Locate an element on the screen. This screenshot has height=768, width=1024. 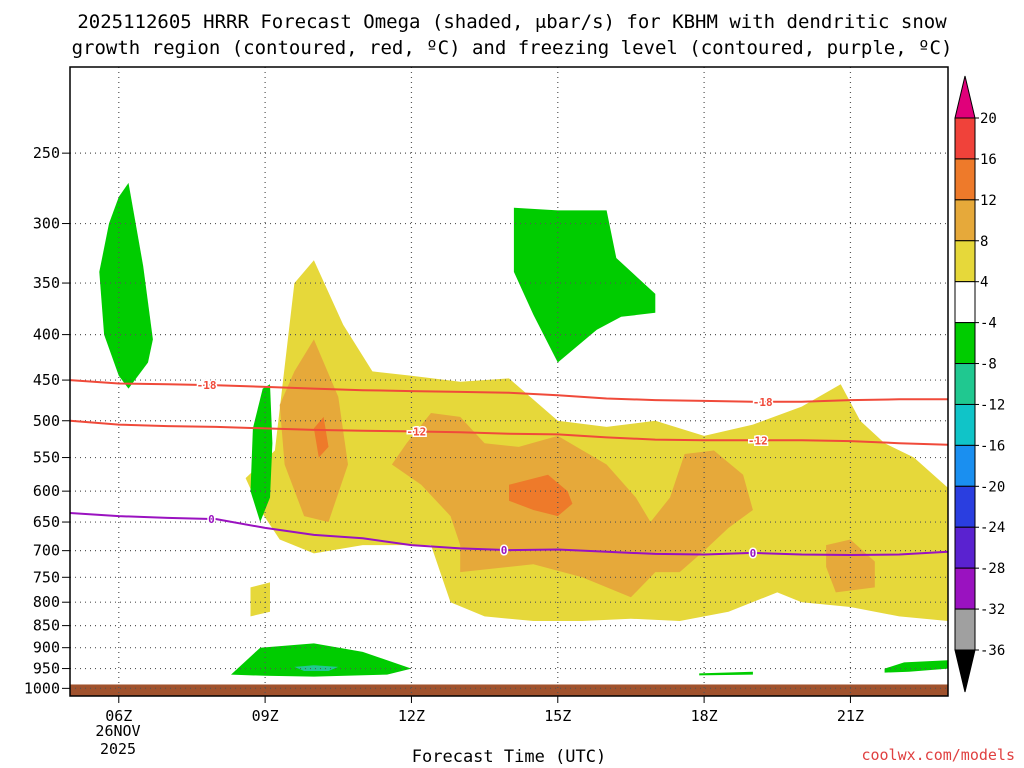
colorbar-label-0: 20 is located at coordinates (988, 119).